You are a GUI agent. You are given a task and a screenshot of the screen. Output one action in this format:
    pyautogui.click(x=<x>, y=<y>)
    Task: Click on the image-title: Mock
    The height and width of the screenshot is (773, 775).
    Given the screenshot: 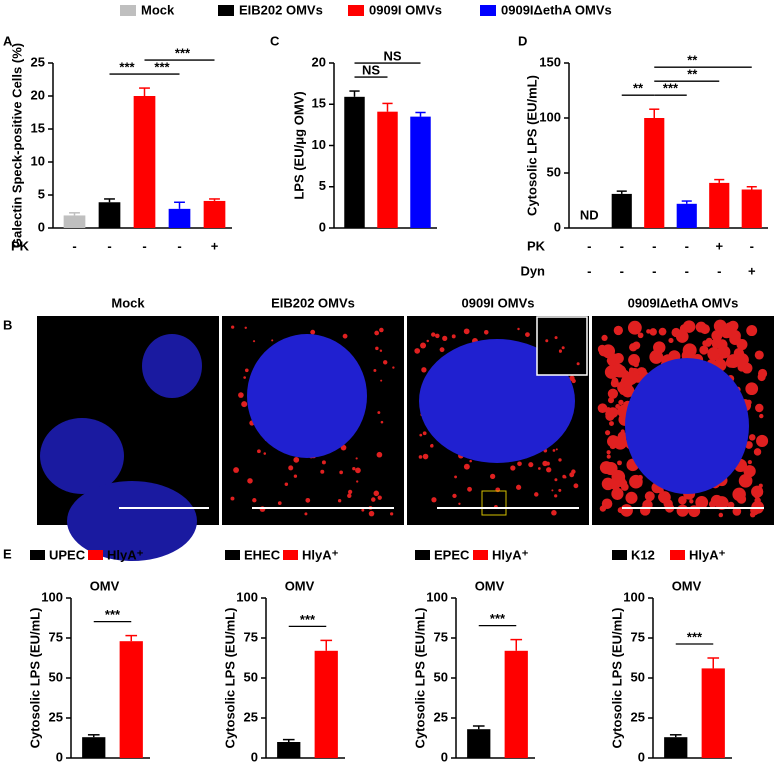 What is the action you would take?
    pyautogui.click(x=128, y=302)
    